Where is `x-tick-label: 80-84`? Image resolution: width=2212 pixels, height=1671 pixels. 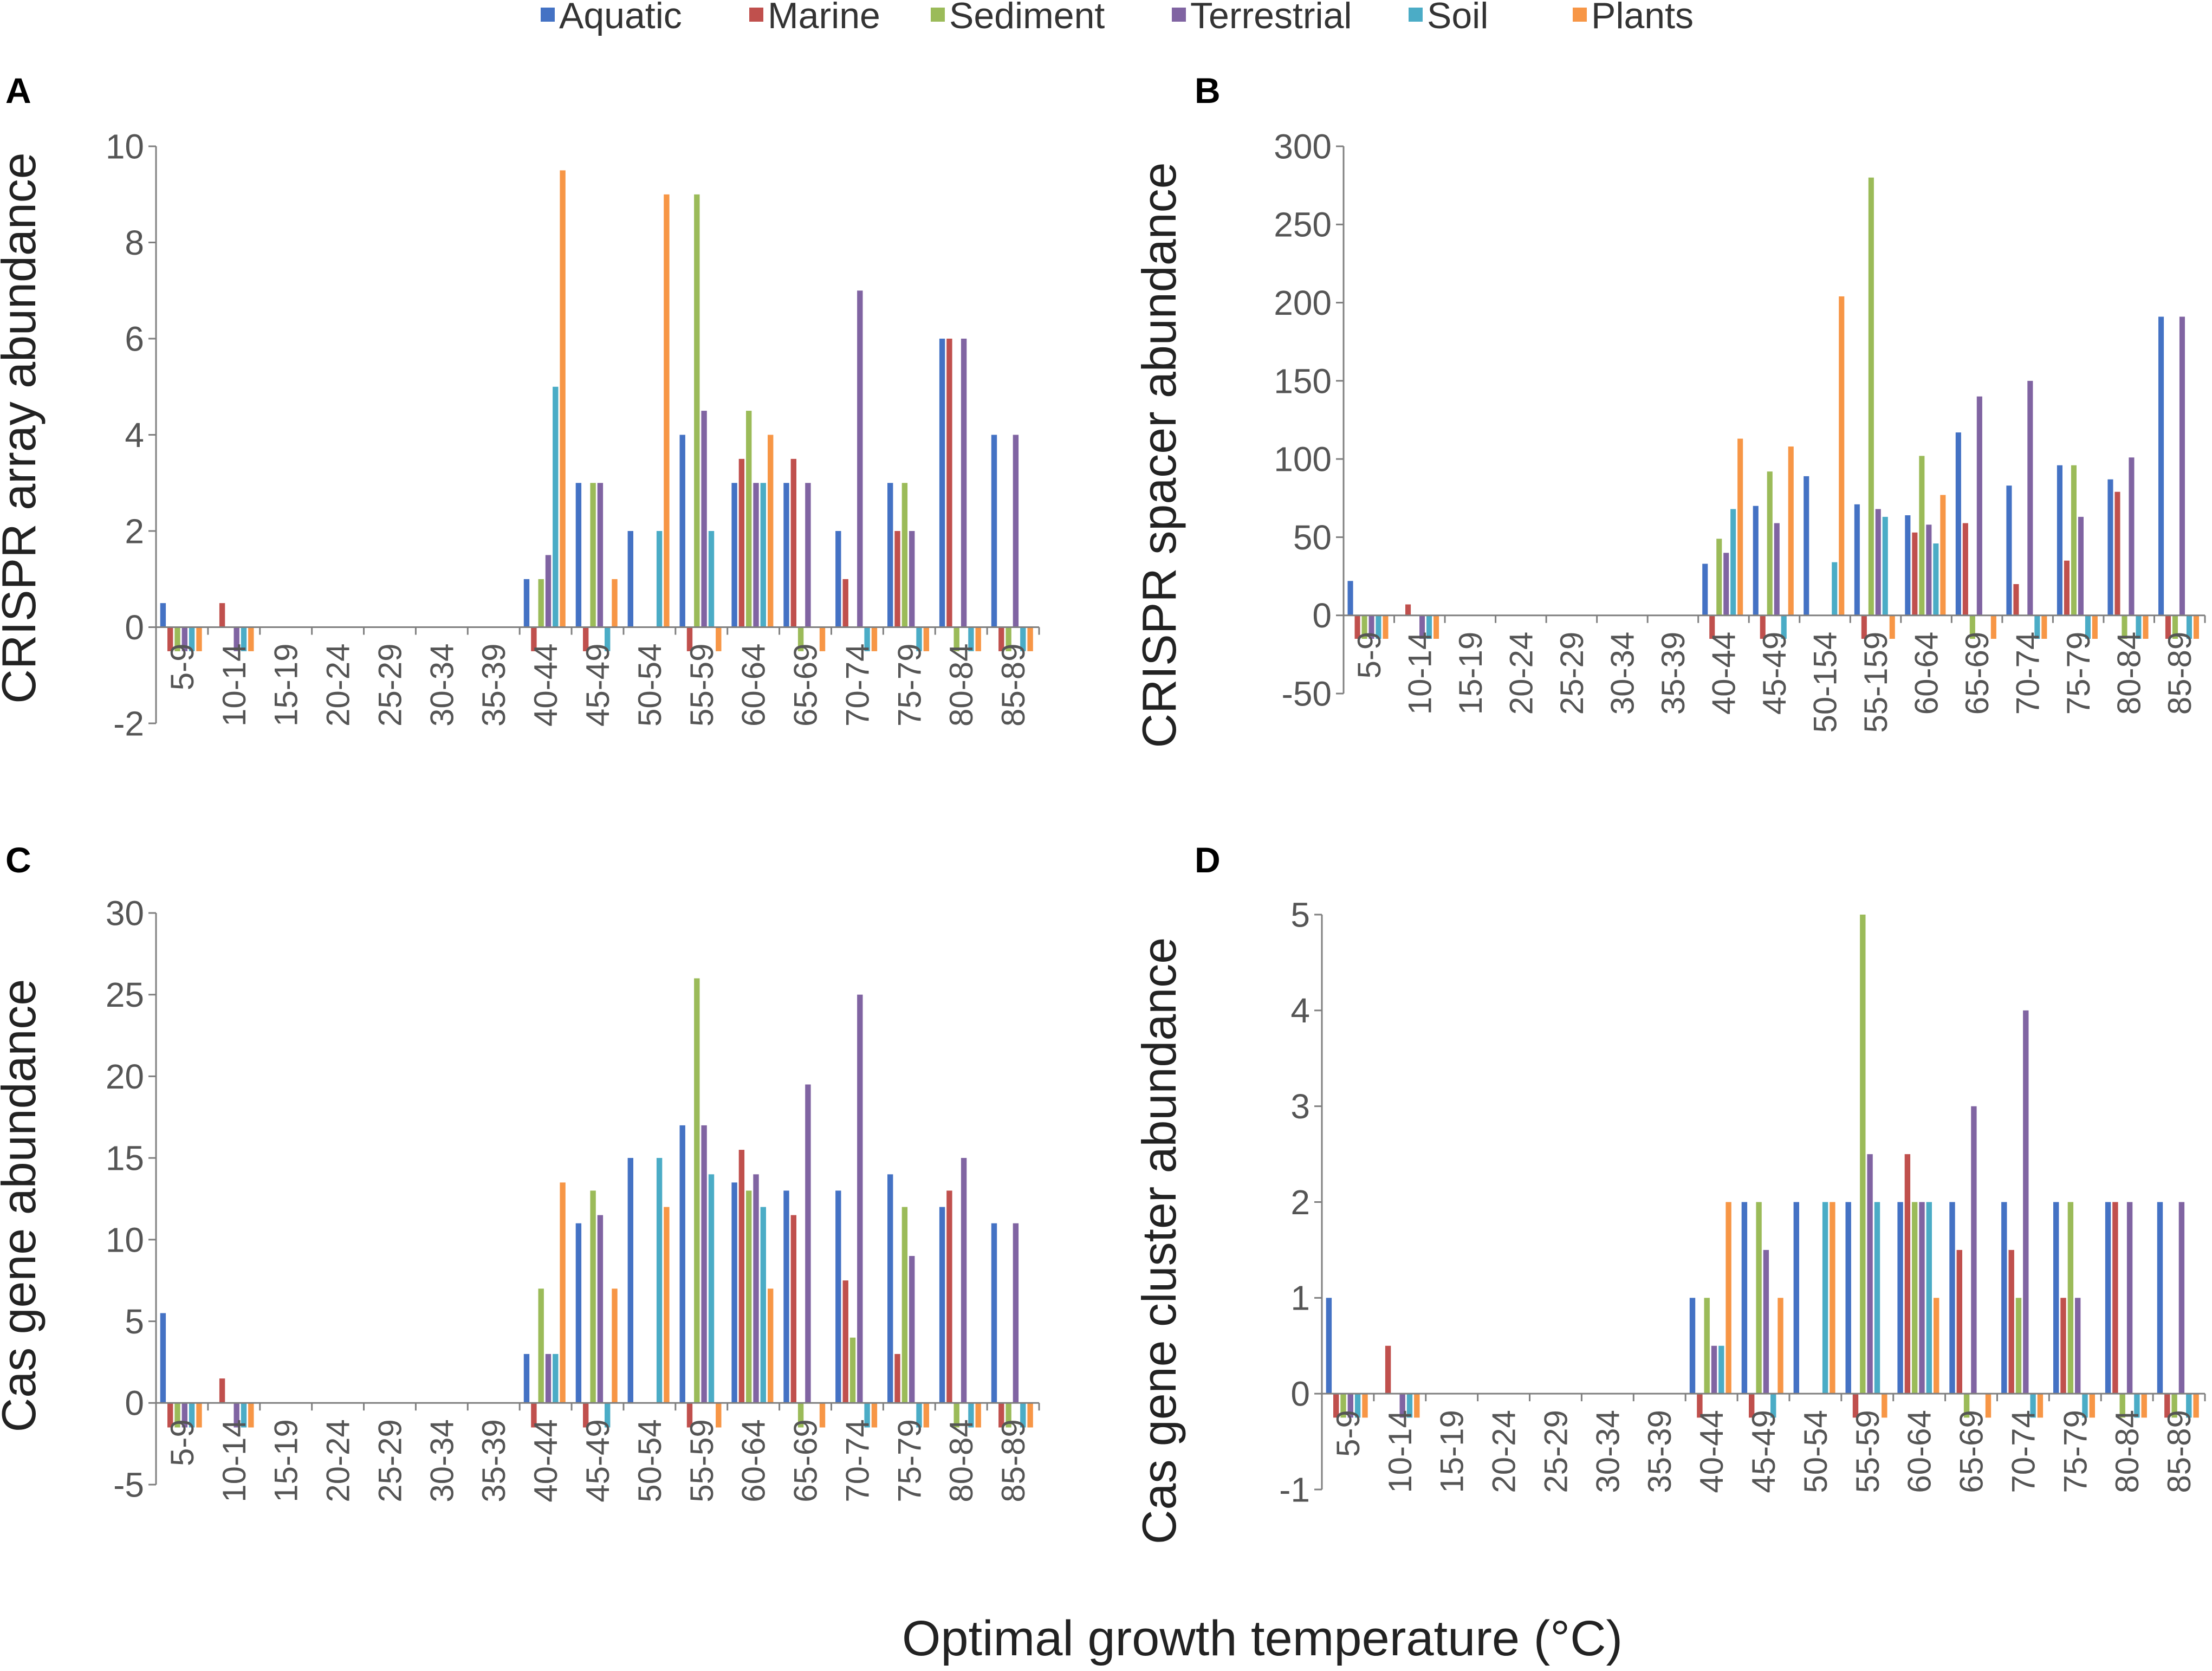
x-tick-label: 80-84 is located at coordinates (961, 1460).